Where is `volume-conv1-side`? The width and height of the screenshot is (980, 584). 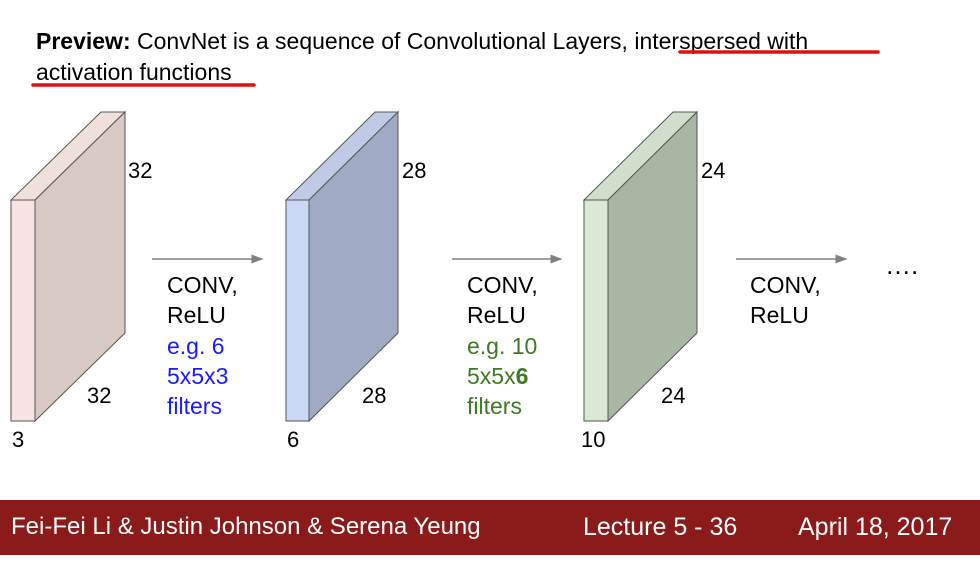
volume-conv1-side is located at coordinates (353, 266).